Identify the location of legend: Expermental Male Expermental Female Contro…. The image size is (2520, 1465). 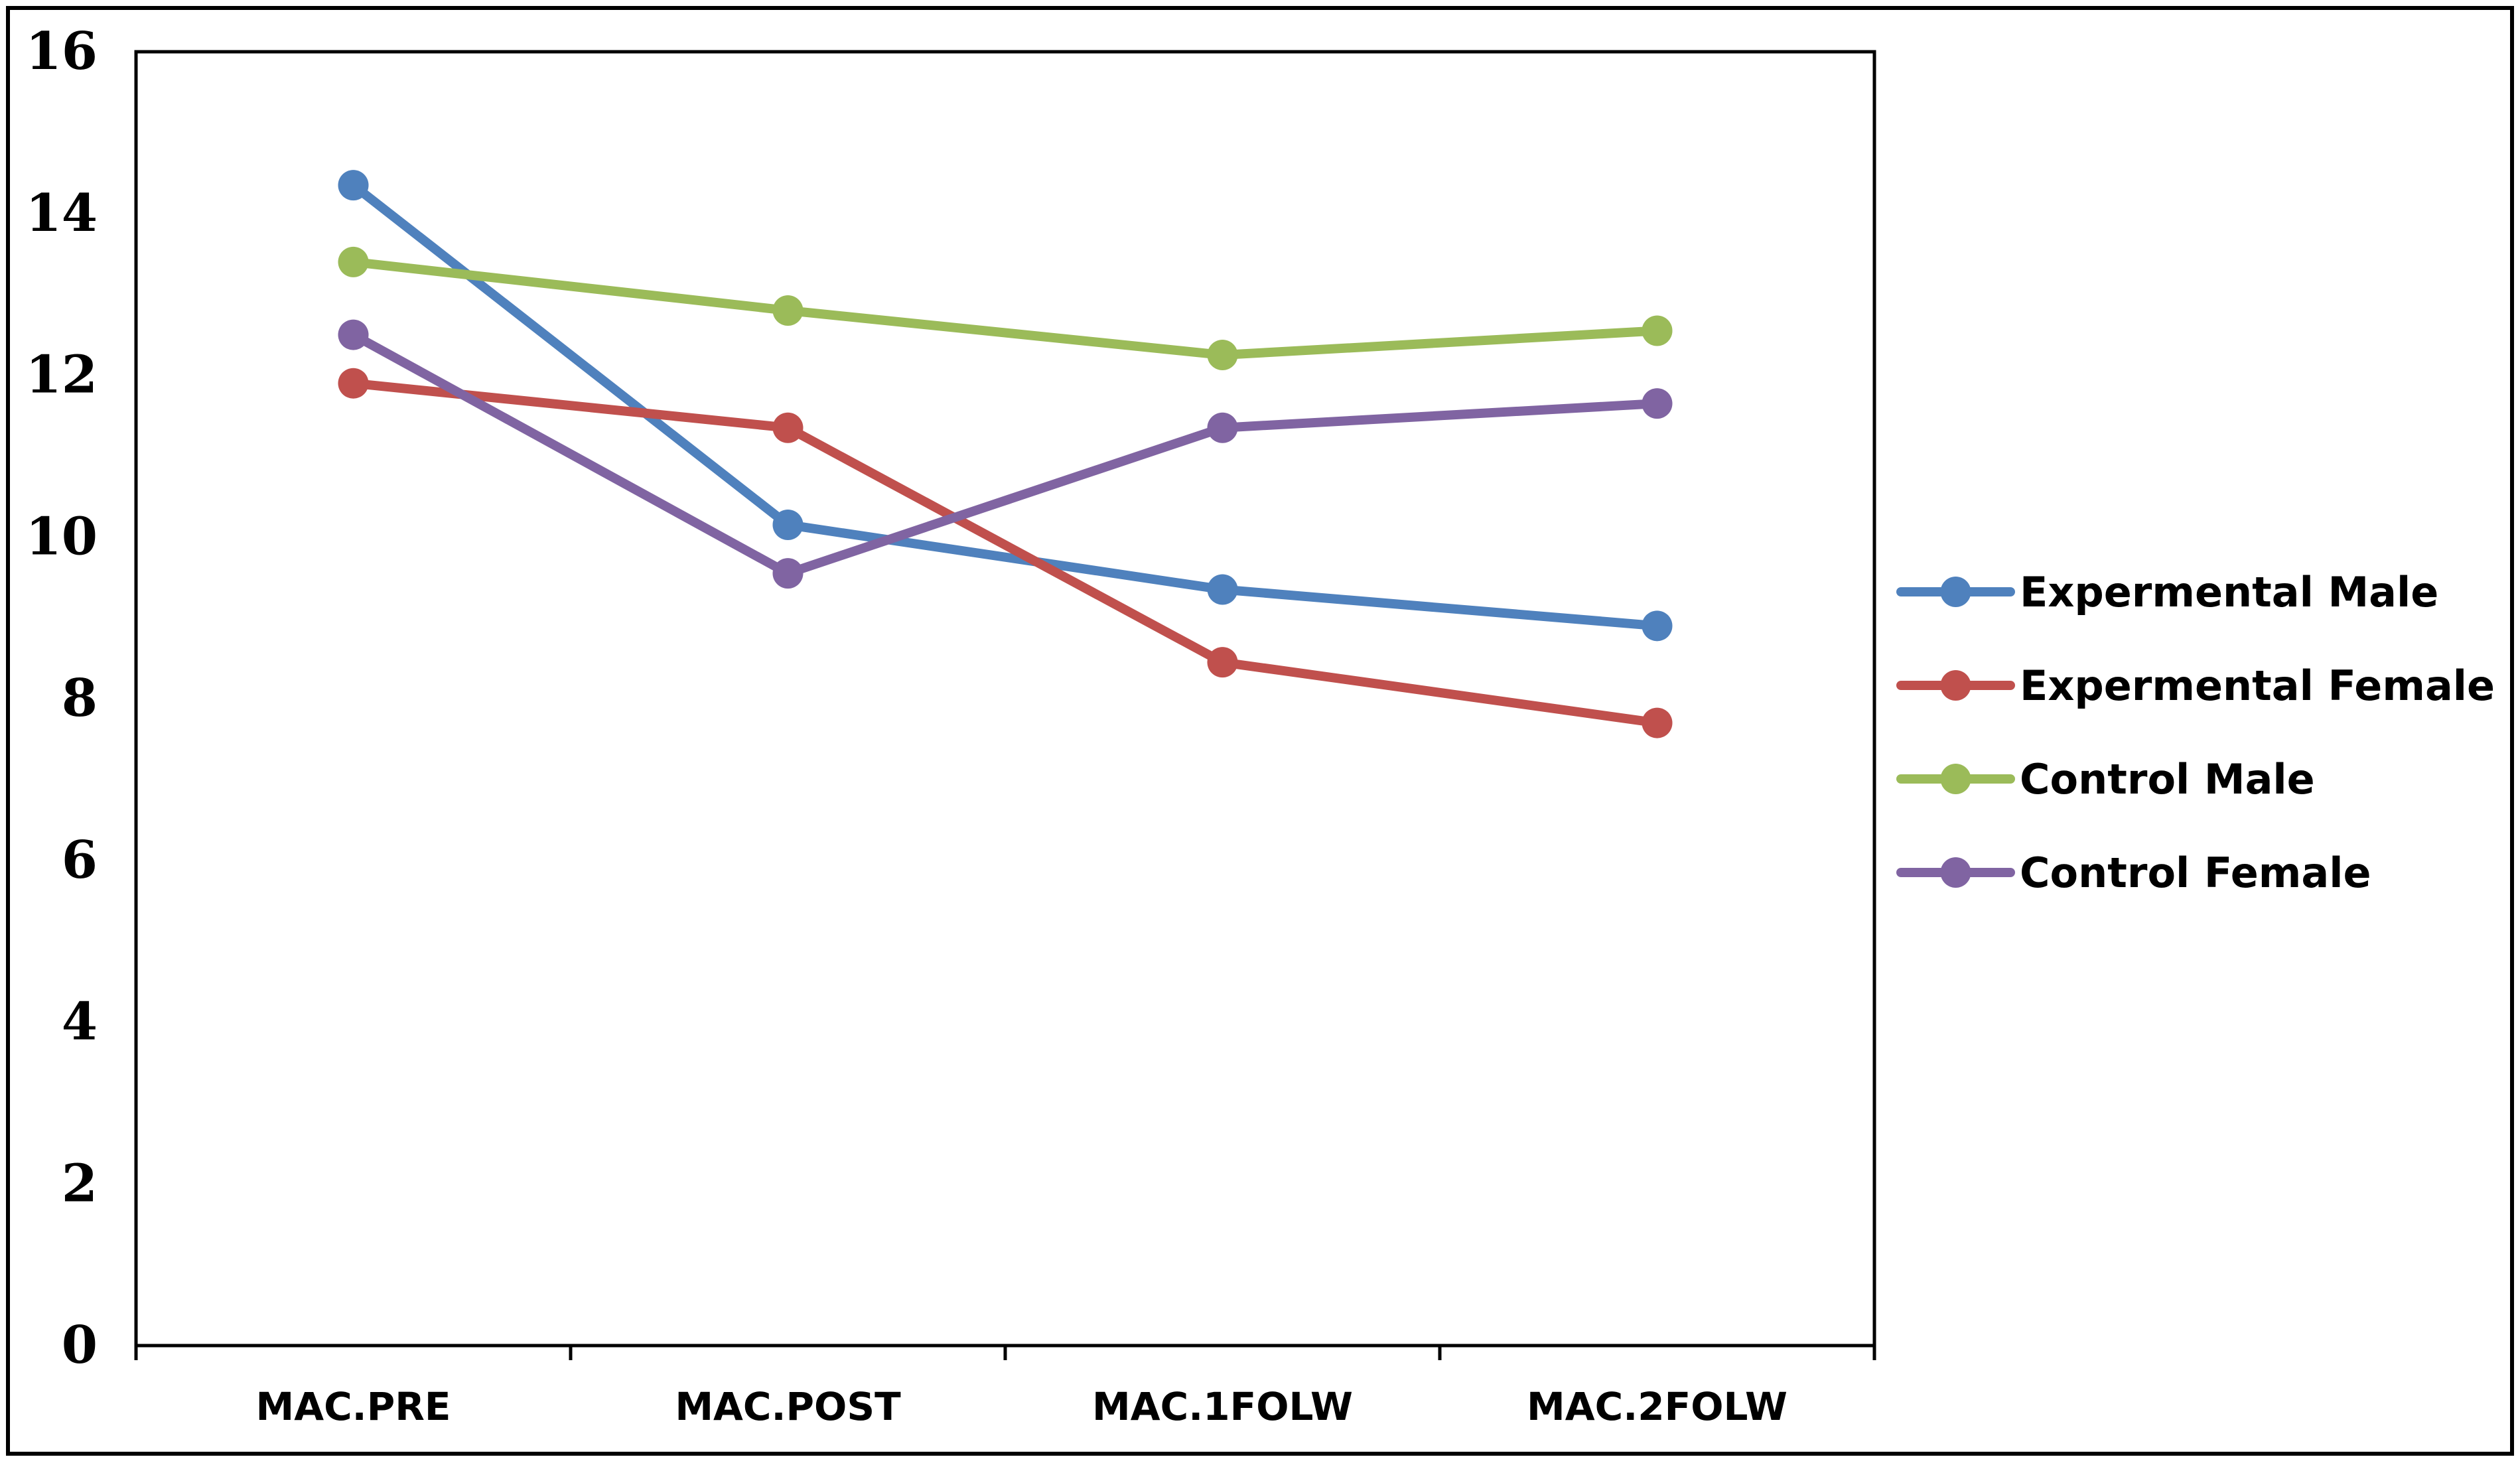
(2195, 732).